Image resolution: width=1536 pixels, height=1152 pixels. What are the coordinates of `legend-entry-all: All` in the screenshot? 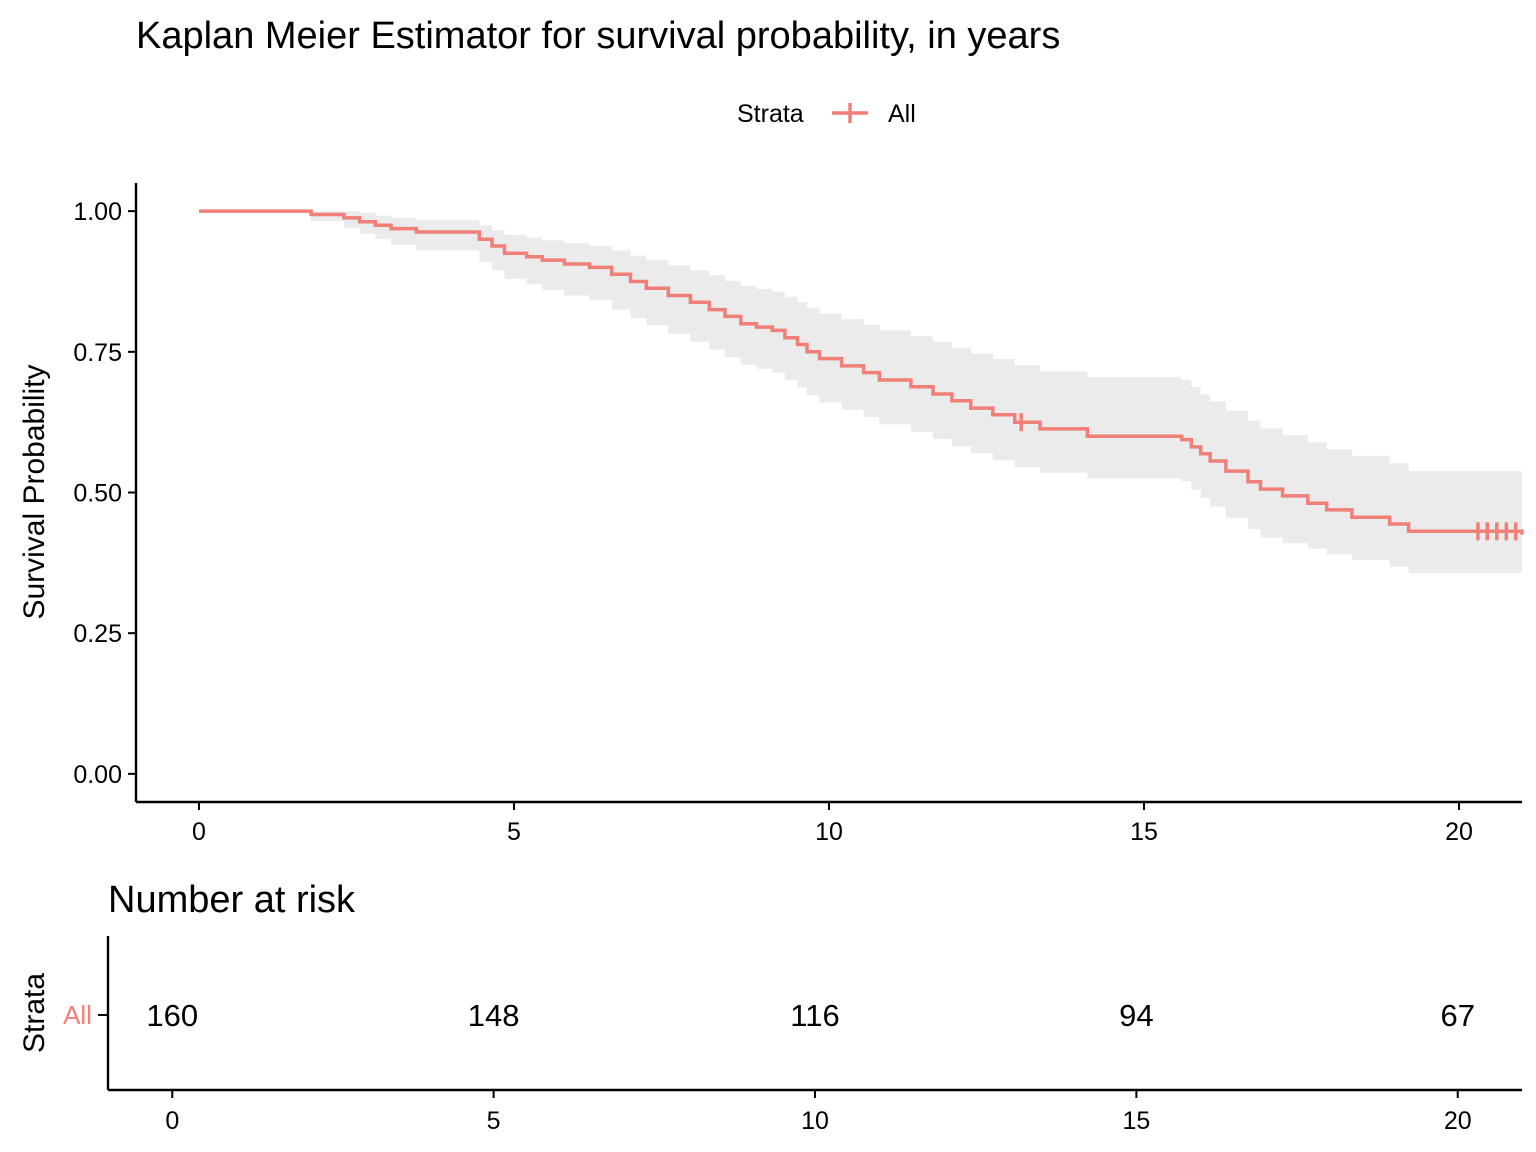 It's located at (902, 114).